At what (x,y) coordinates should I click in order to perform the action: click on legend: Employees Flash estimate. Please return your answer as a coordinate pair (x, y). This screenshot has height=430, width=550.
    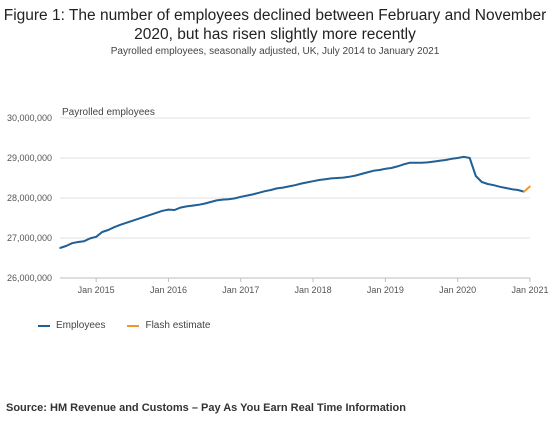
    Looking at the image, I should click on (124, 325).